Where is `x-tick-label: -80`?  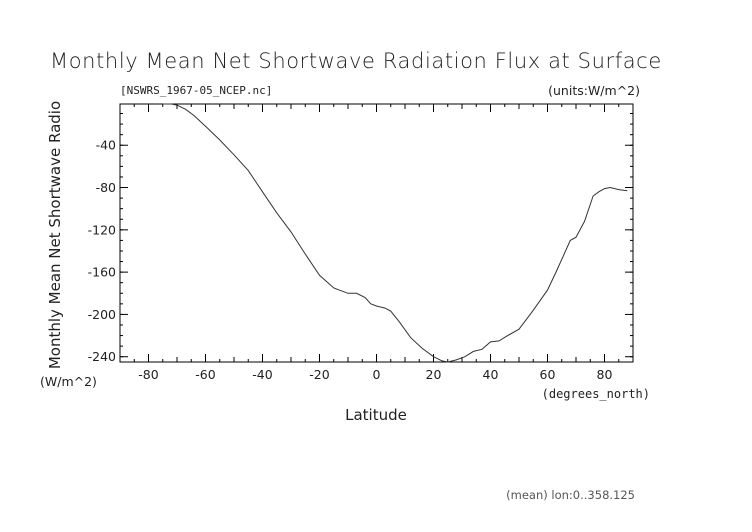 x-tick-label: -80 is located at coordinates (148, 374).